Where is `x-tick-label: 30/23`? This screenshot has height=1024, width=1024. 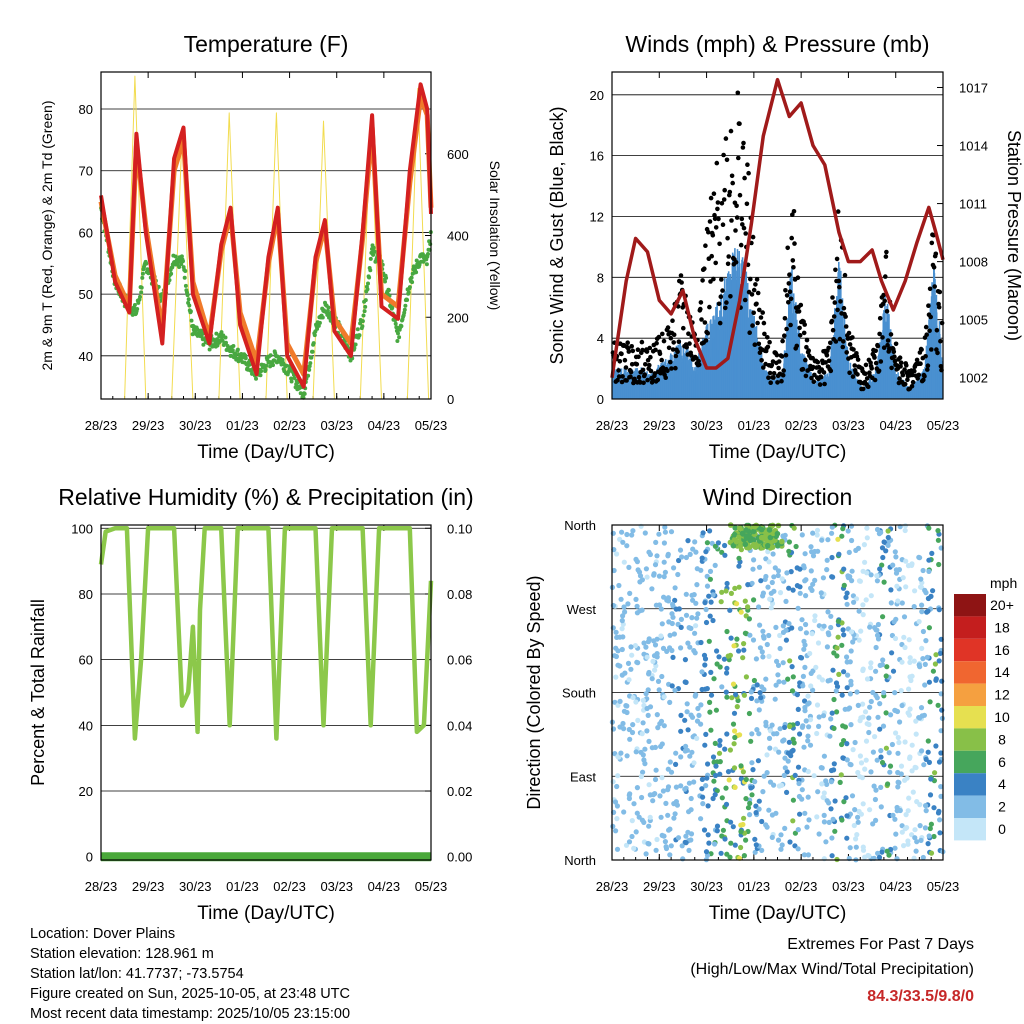 x-tick-label: 30/23 is located at coordinates (195, 886).